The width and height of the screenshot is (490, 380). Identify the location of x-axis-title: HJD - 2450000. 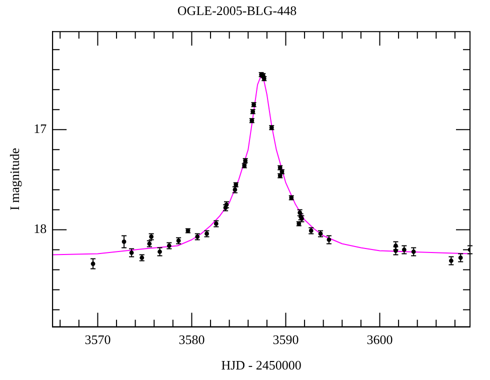
(261, 365).